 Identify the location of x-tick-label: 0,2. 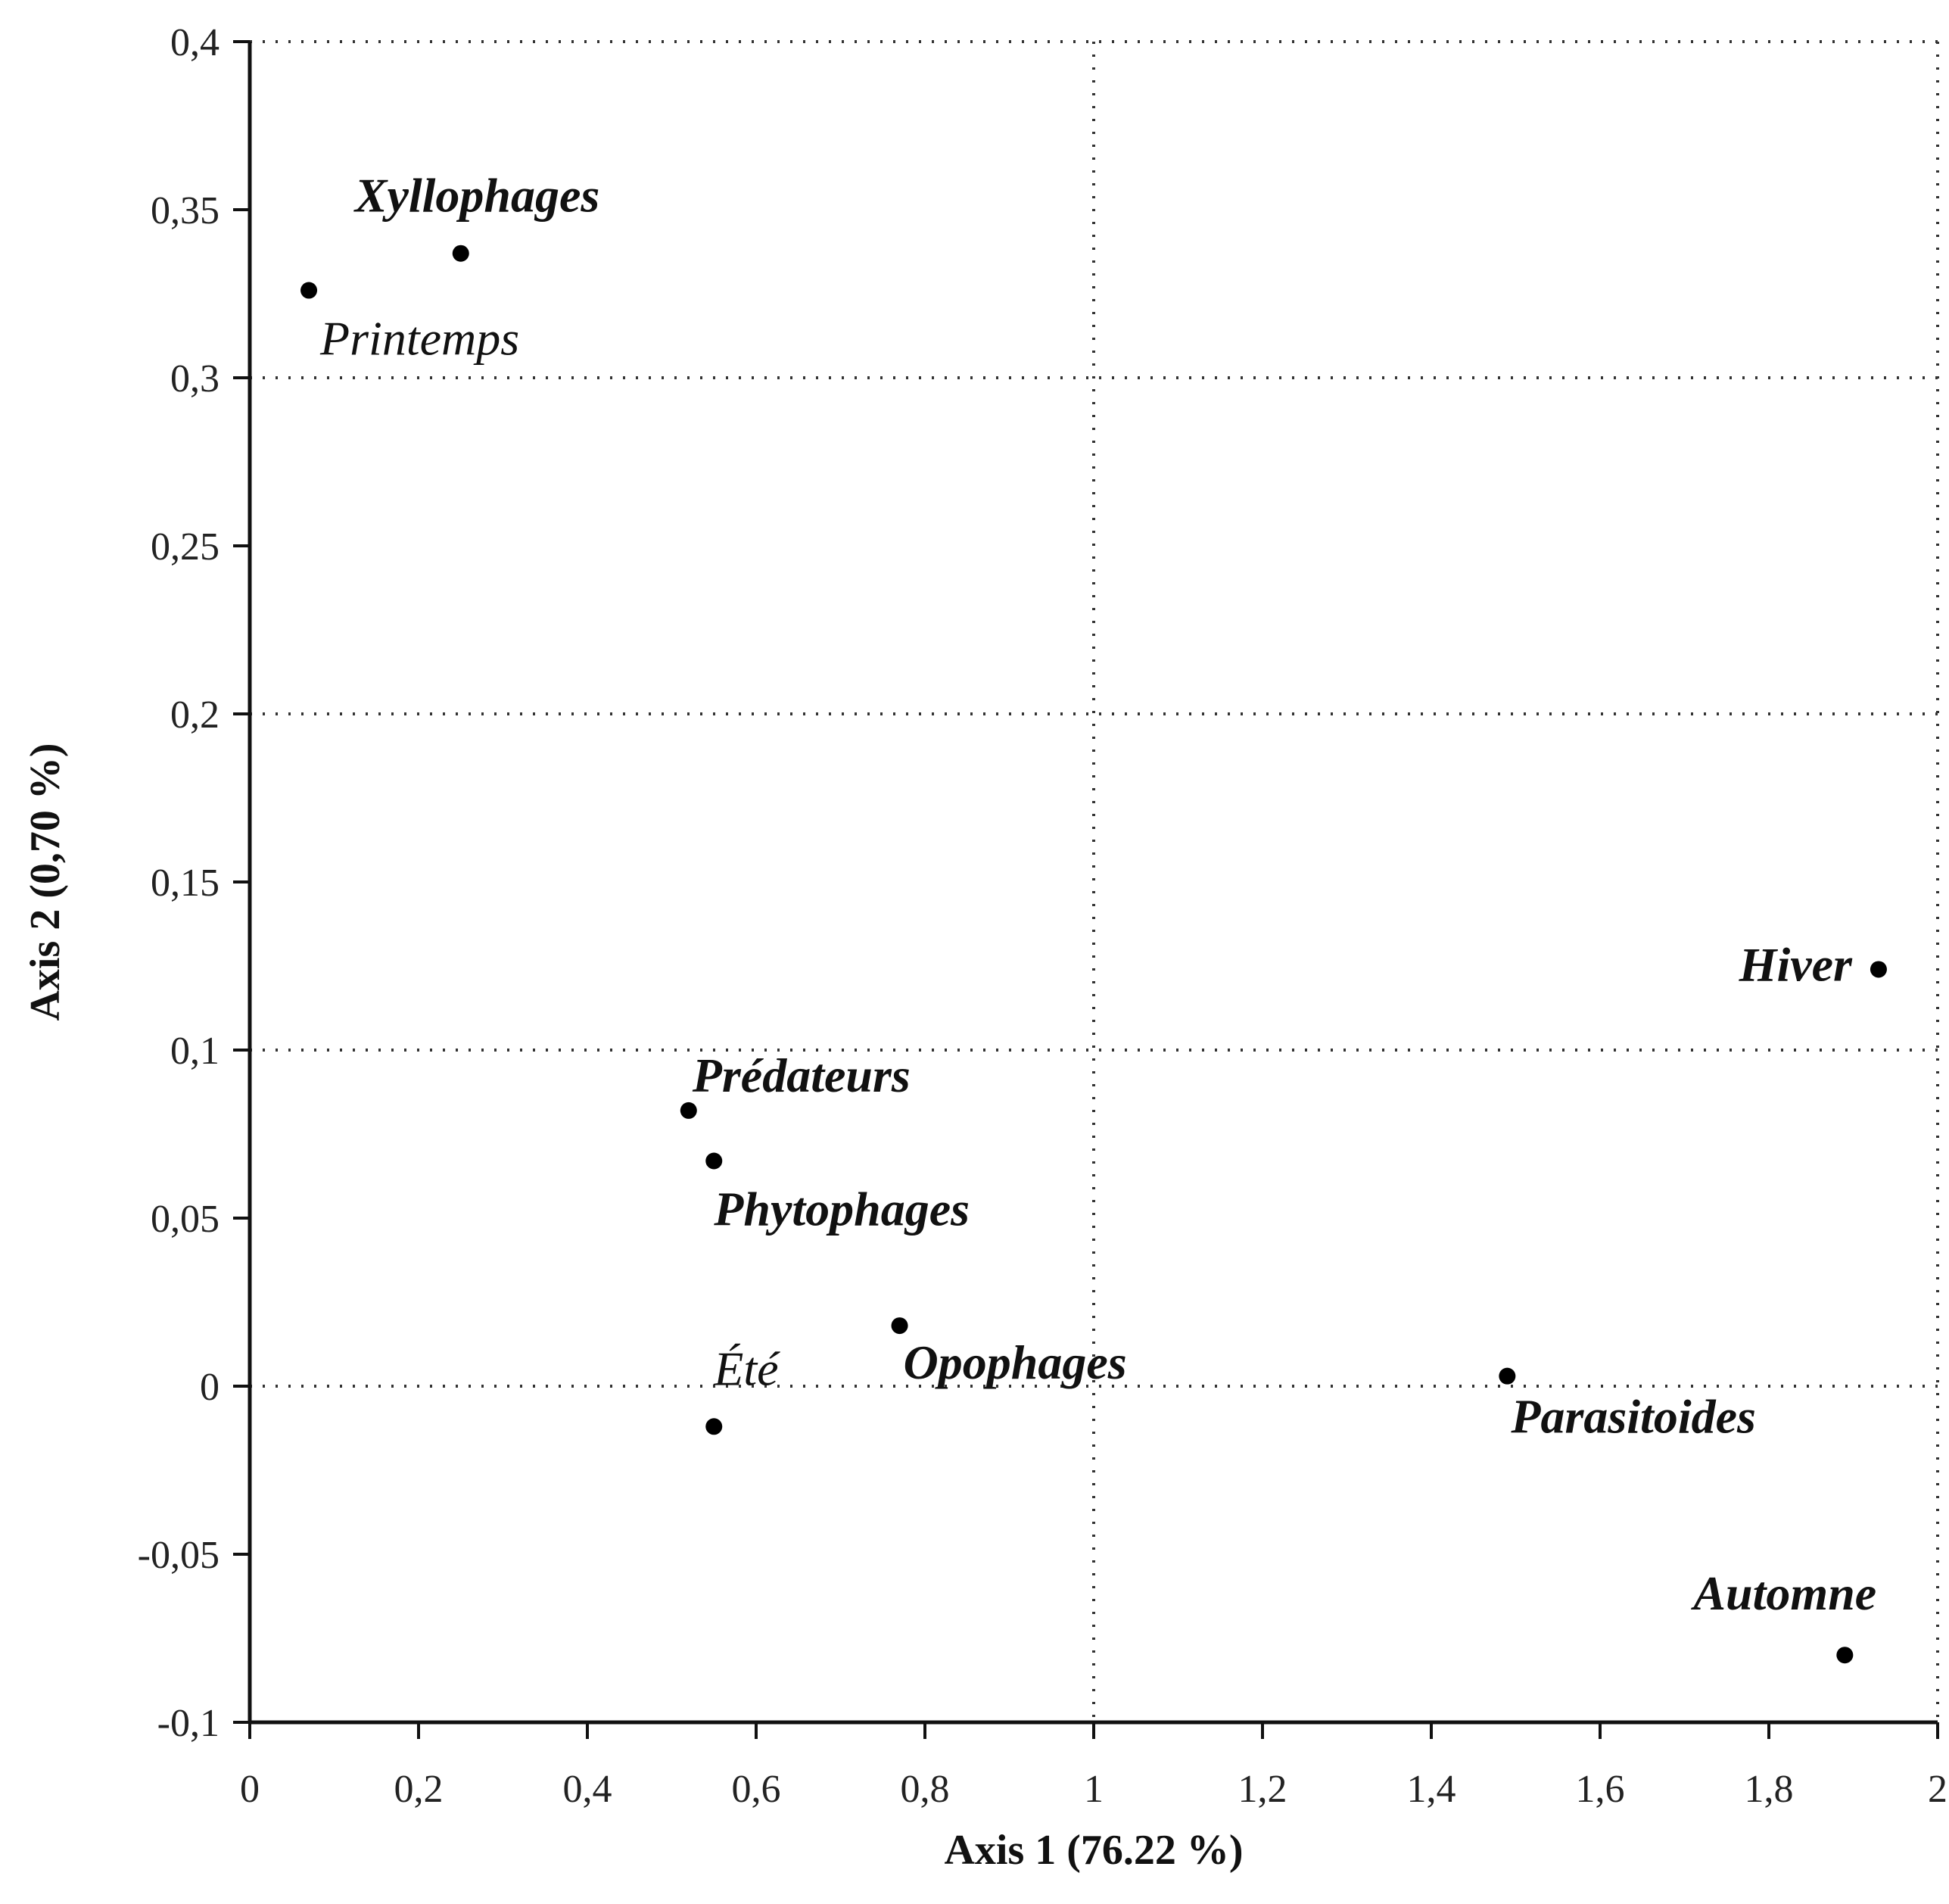
(419, 1789).